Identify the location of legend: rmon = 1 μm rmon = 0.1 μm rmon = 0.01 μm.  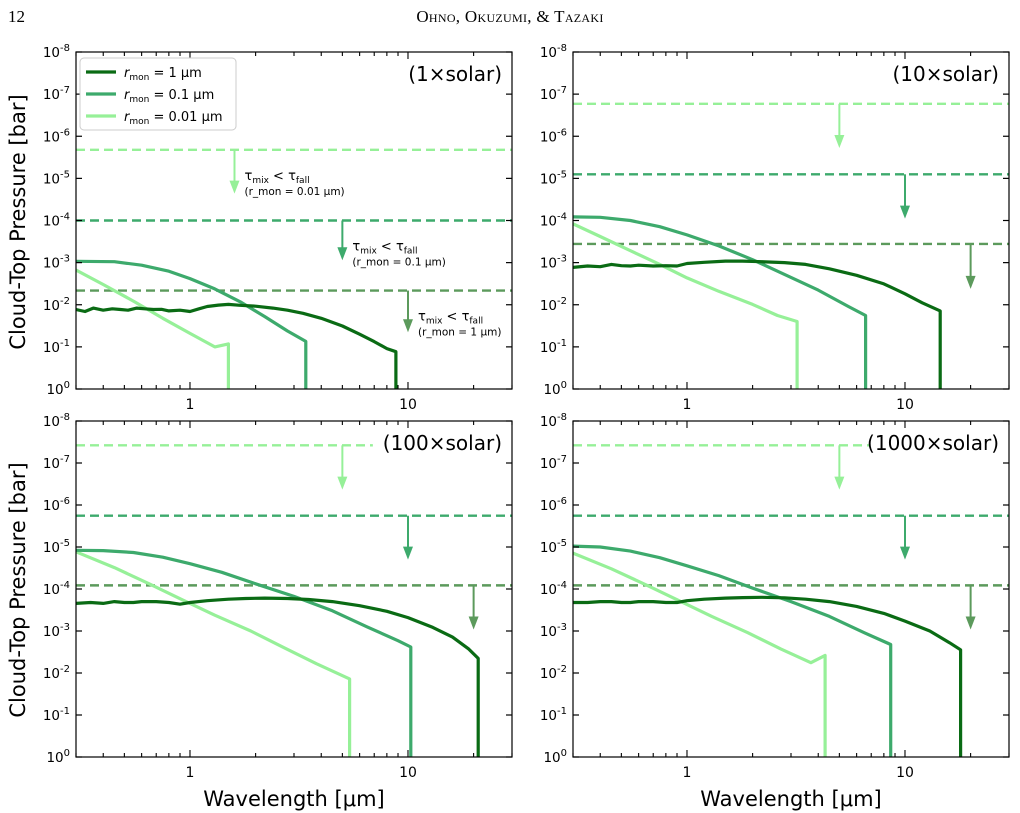
(158, 94).